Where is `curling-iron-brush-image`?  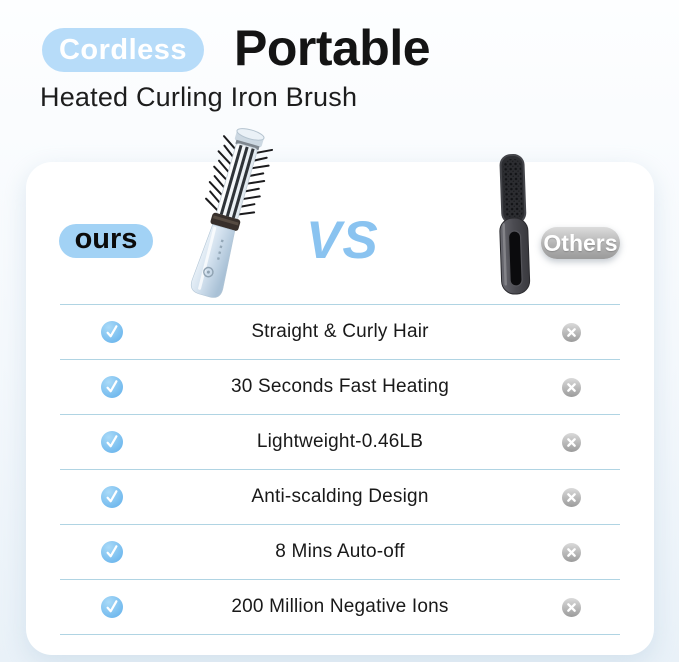
curling-iron-brush-image is located at coordinates (232, 213).